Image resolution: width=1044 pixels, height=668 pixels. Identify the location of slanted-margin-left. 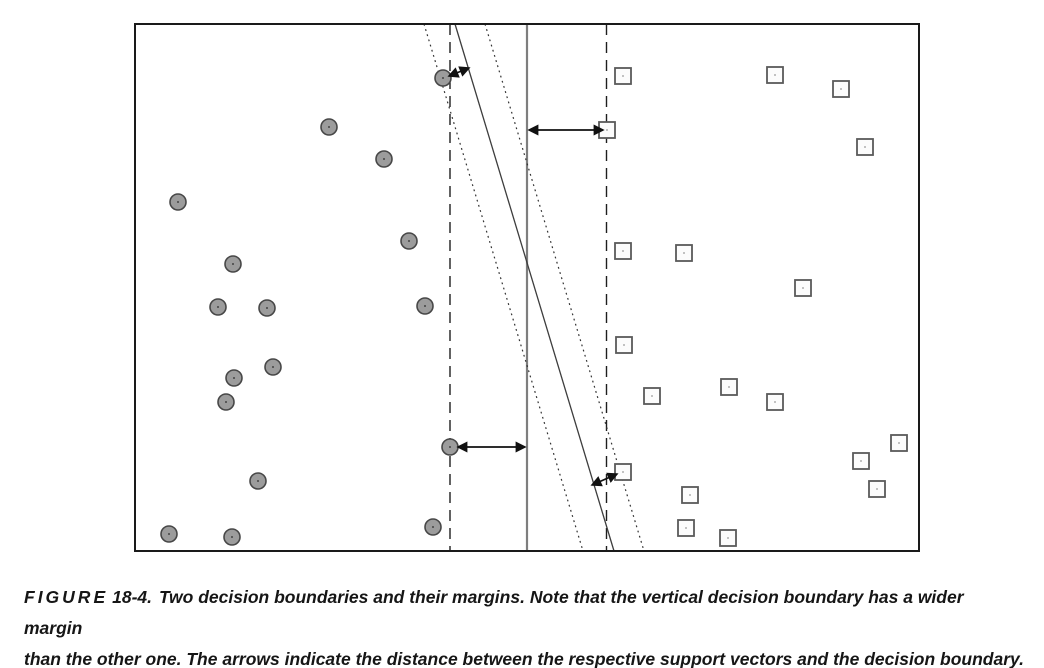
(503, 287).